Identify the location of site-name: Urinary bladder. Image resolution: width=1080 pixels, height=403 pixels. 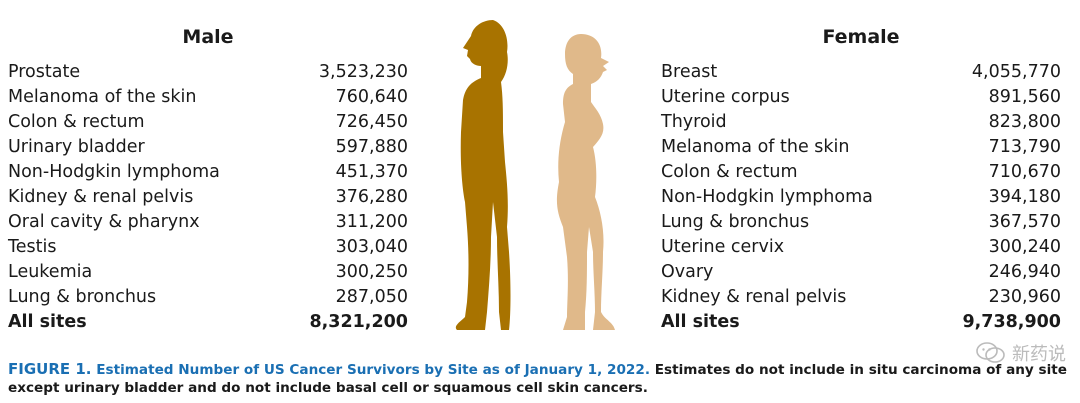
(76, 146).